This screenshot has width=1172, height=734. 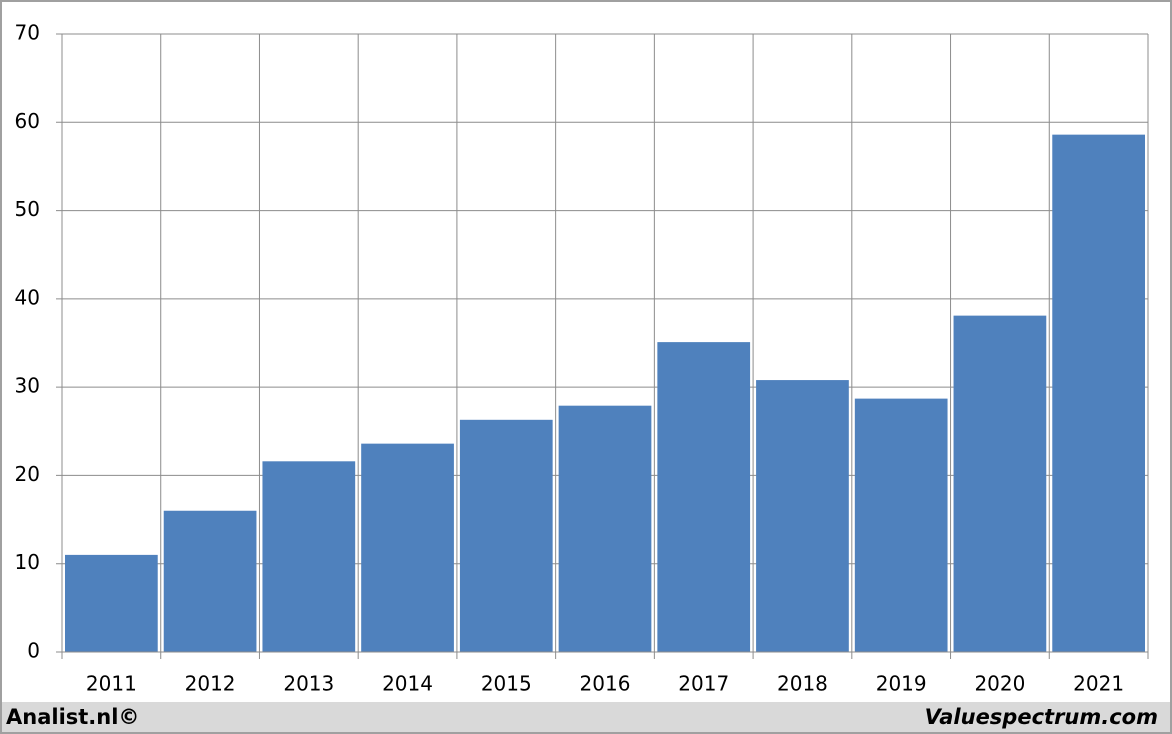 What do you see at coordinates (27, 562) in the screenshot?
I see `y-tick-label: 10` at bounding box center [27, 562].